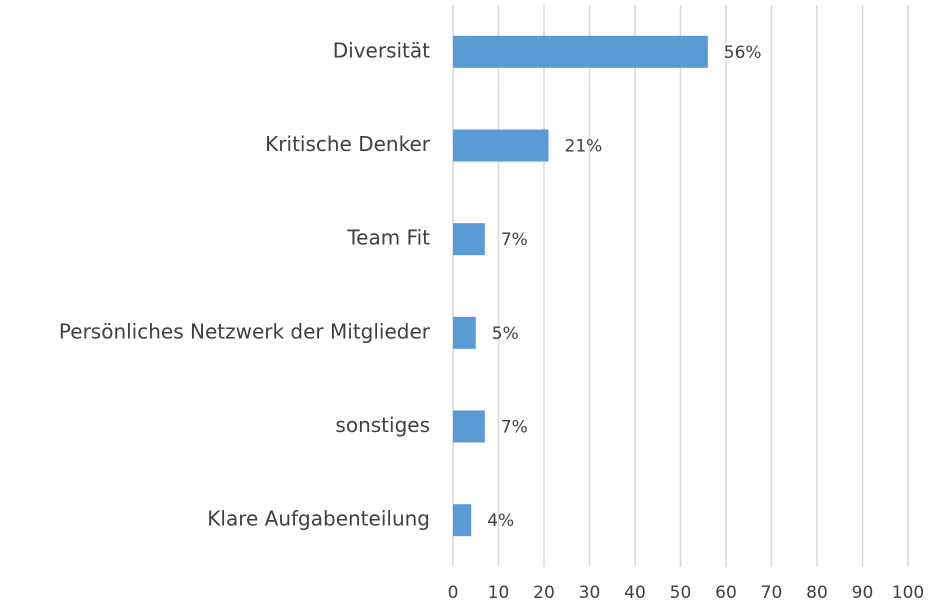 The height and width of the screenshot is (606, 935). Describe the element at coordinates (348, 144) in the screenshot. I see `y-tick-label: Kritische Denker` at that location.